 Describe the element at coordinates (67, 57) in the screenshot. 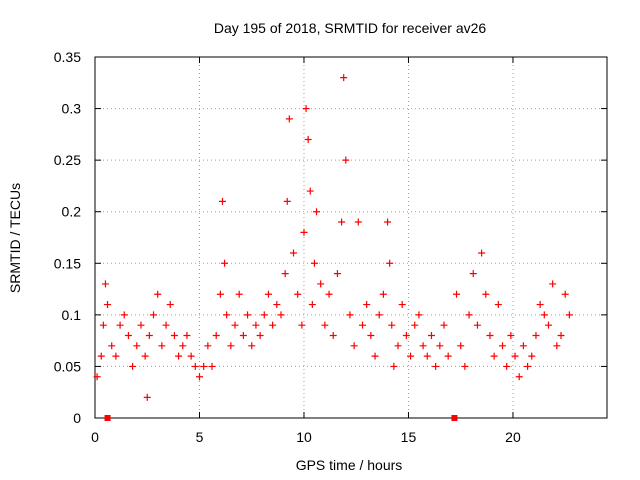

I see `y-tick-label: 0.35` at that location.